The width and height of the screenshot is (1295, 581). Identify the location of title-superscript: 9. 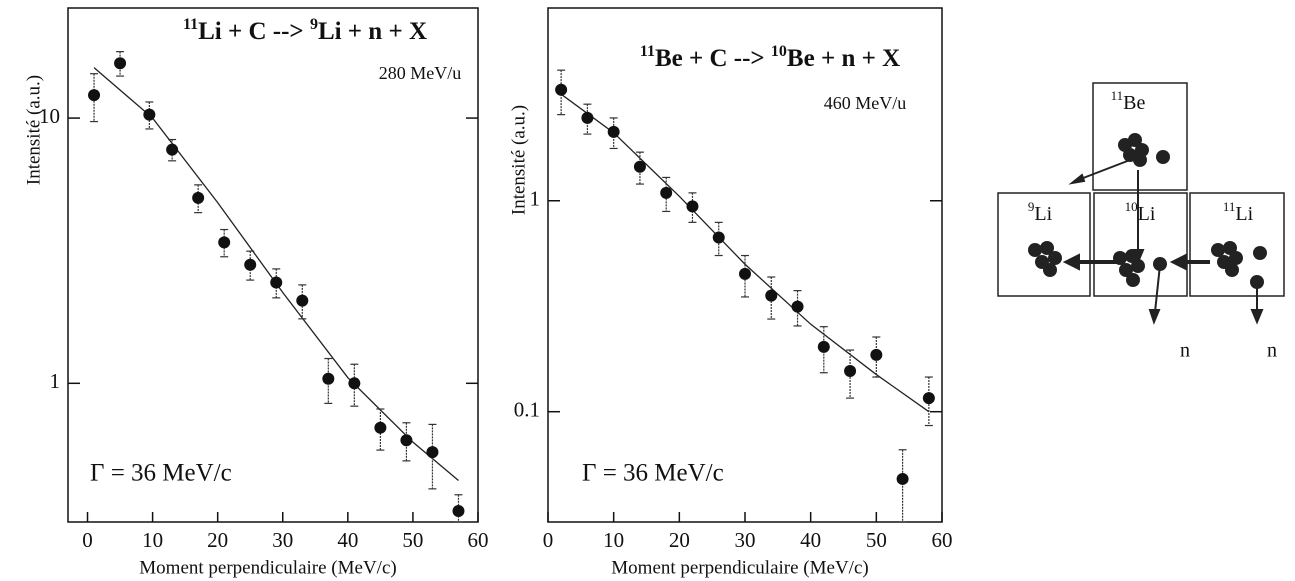
(314, 24).